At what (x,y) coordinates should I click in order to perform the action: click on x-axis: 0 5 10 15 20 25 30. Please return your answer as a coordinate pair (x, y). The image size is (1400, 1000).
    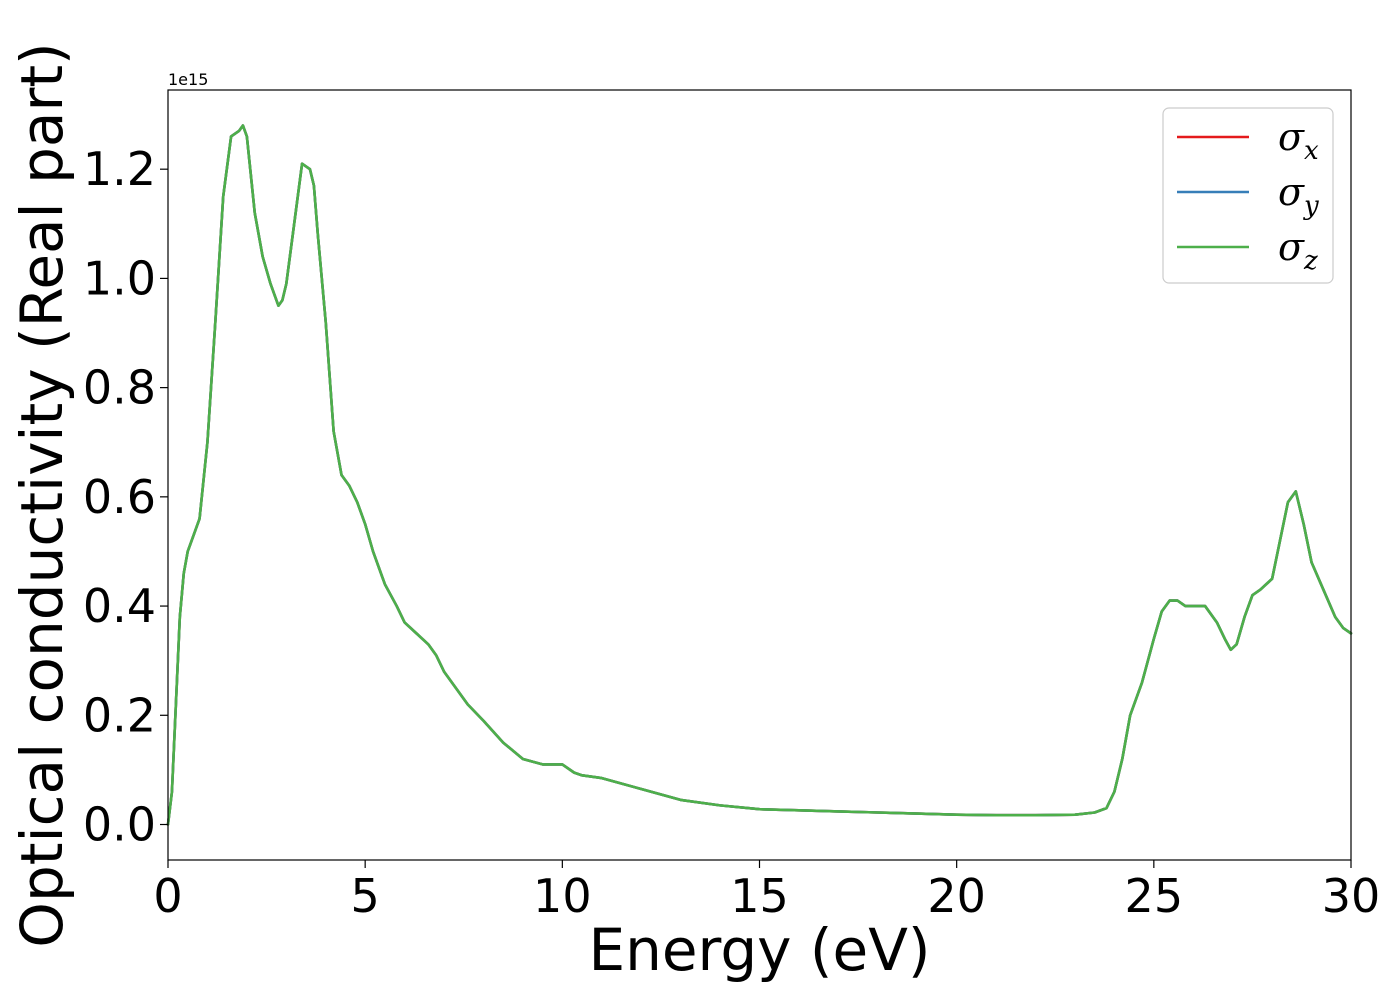
    Looking at the image, I should click on (766, 891).